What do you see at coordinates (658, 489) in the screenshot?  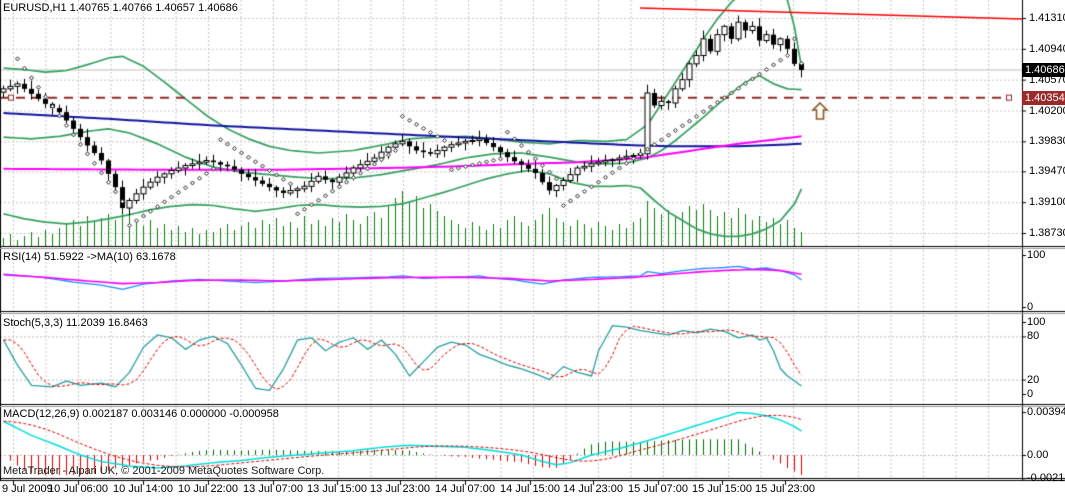 I see `time-tick-label: 15 Jul 07:00` at bounding box center [658, 489].